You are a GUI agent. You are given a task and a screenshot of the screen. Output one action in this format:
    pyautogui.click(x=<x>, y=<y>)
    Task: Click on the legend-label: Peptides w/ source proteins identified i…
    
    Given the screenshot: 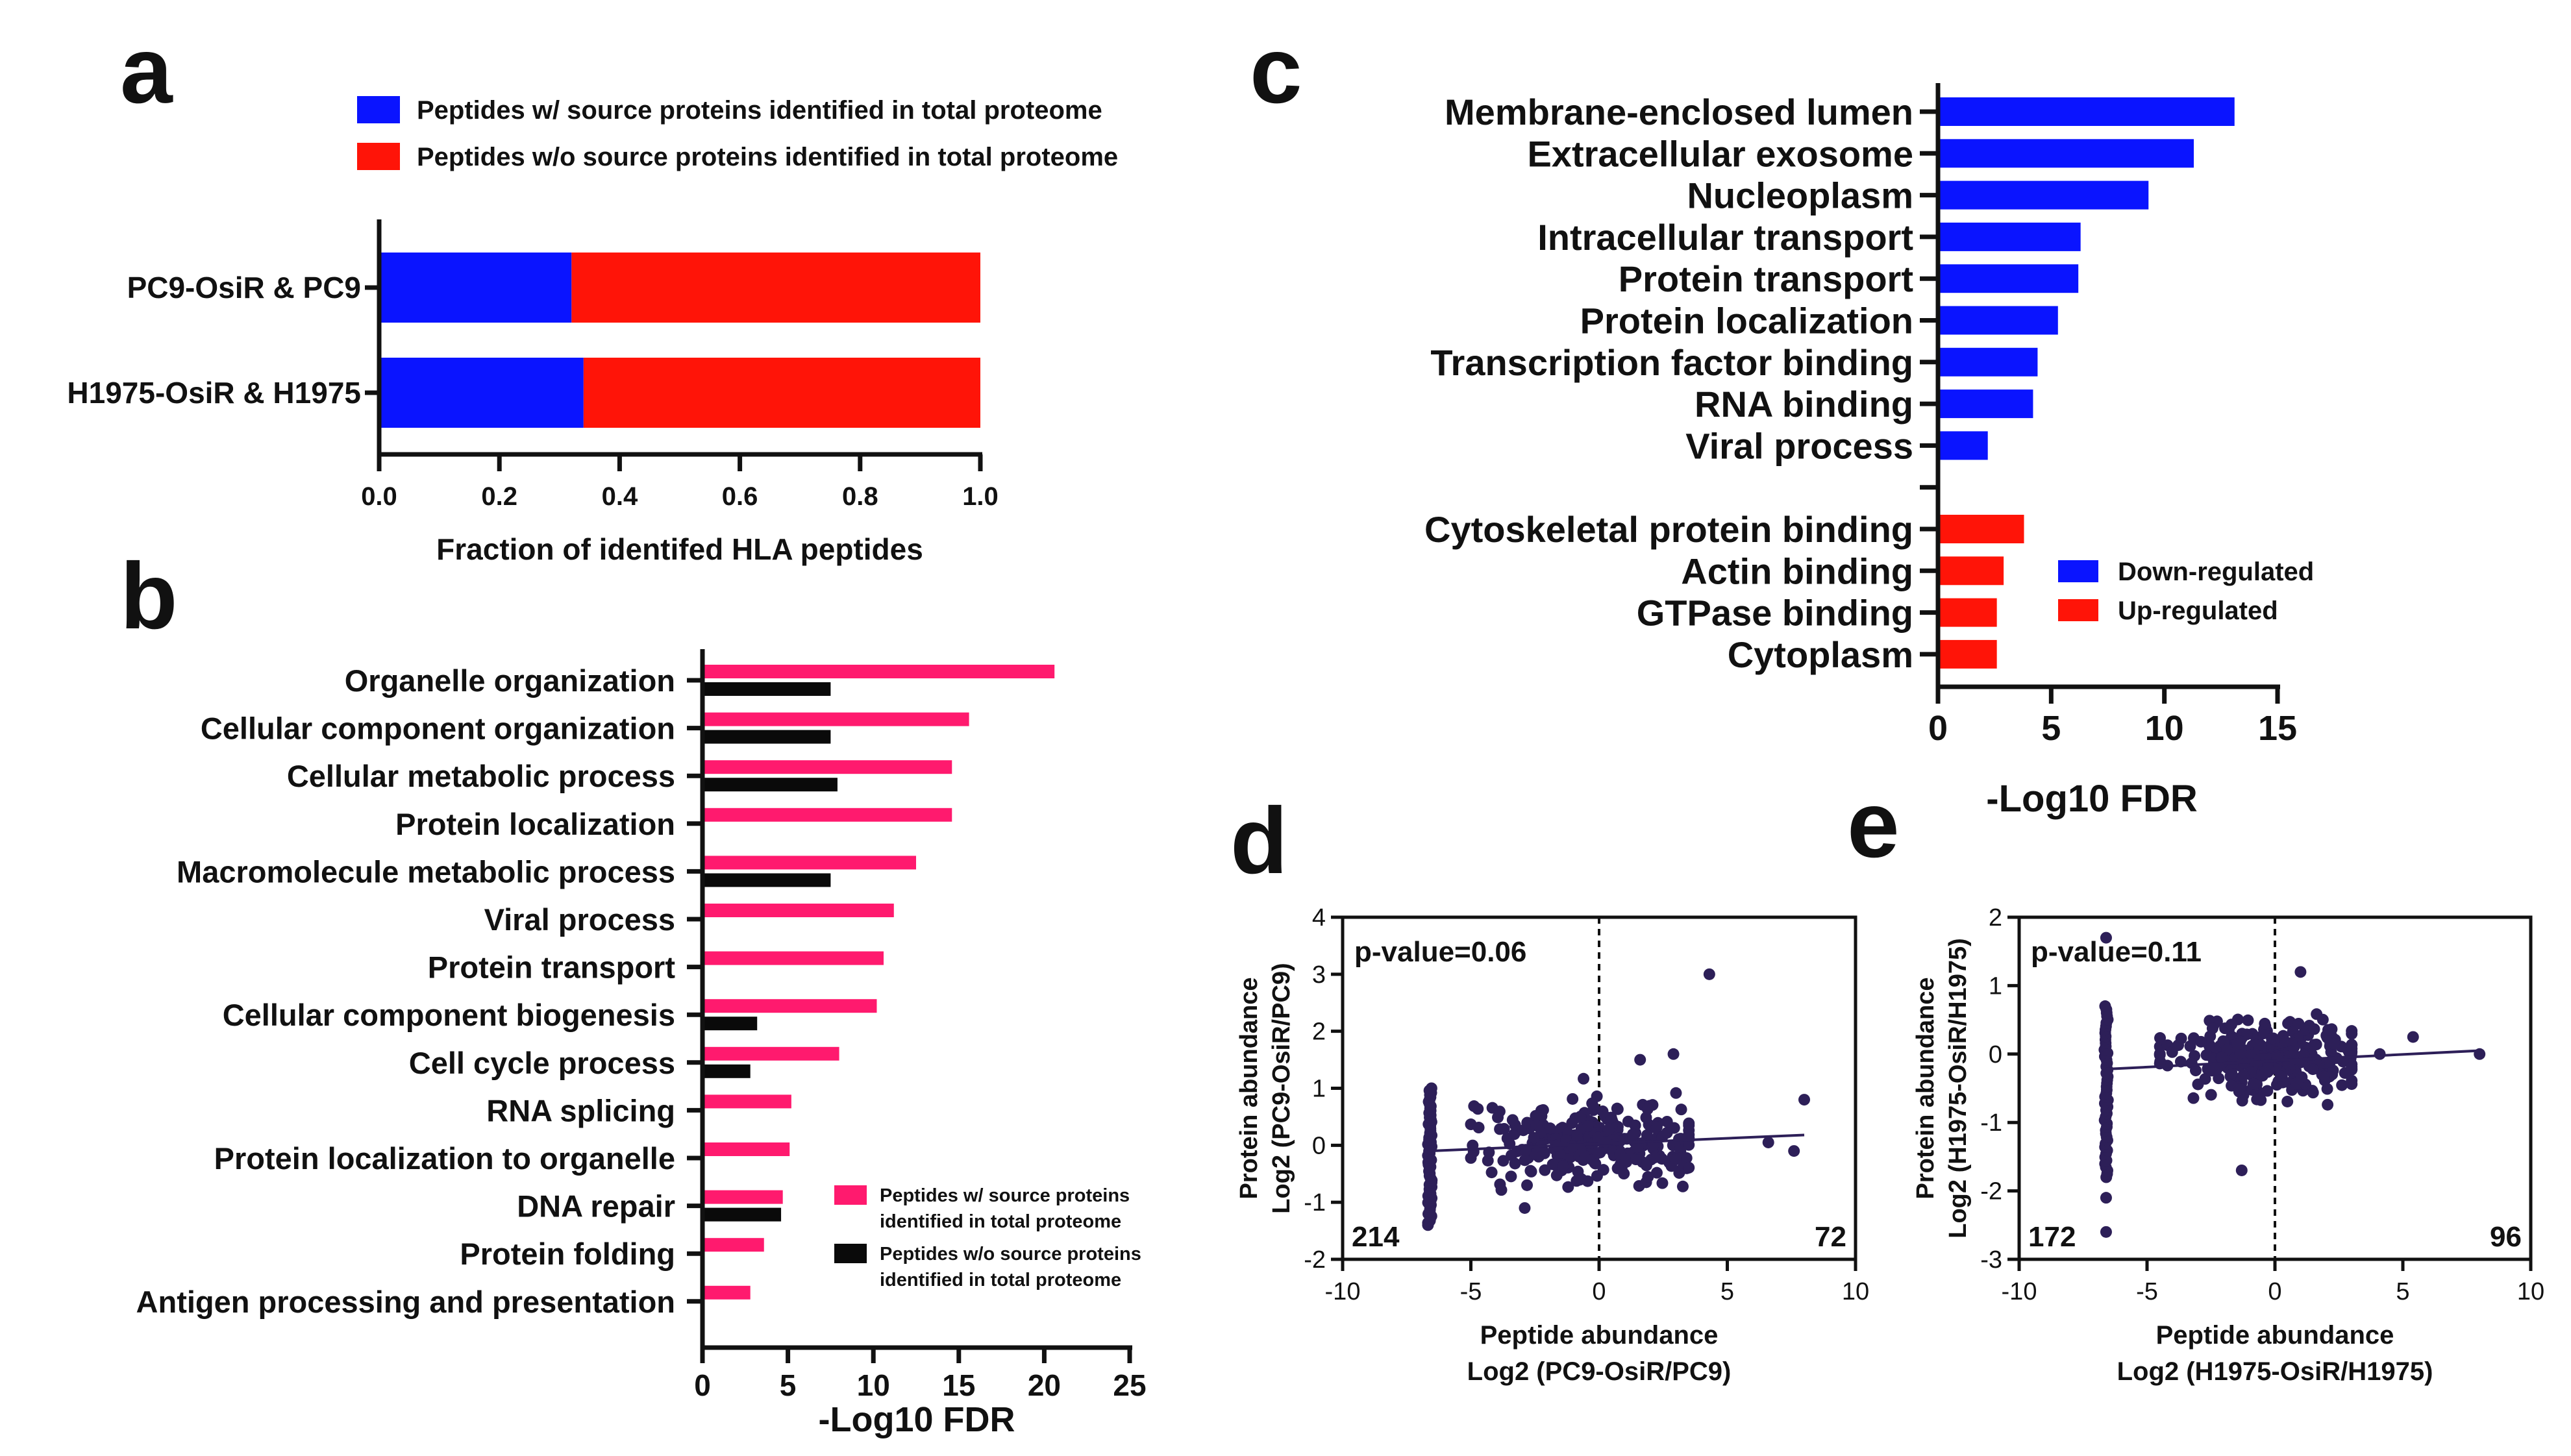 What is the action you would take?
    pyautogui.click(x=760, y=110)
    